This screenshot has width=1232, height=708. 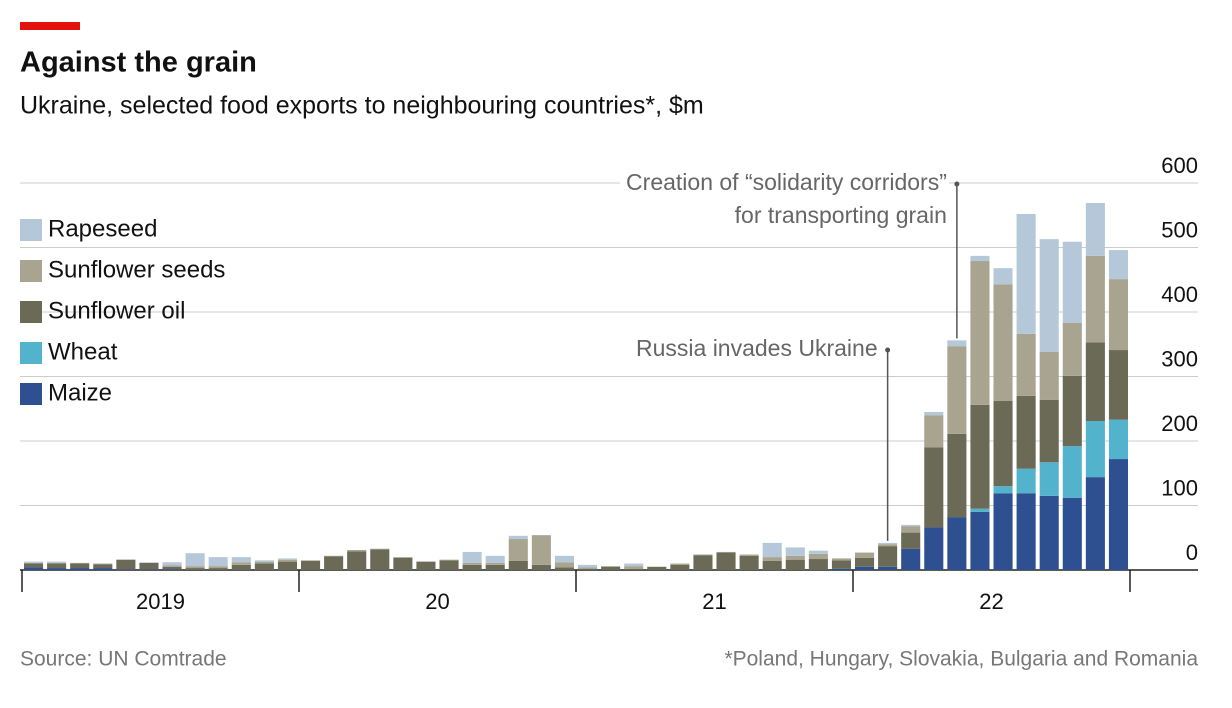 I want to click on brand-bar, so click(x=50, y=26).